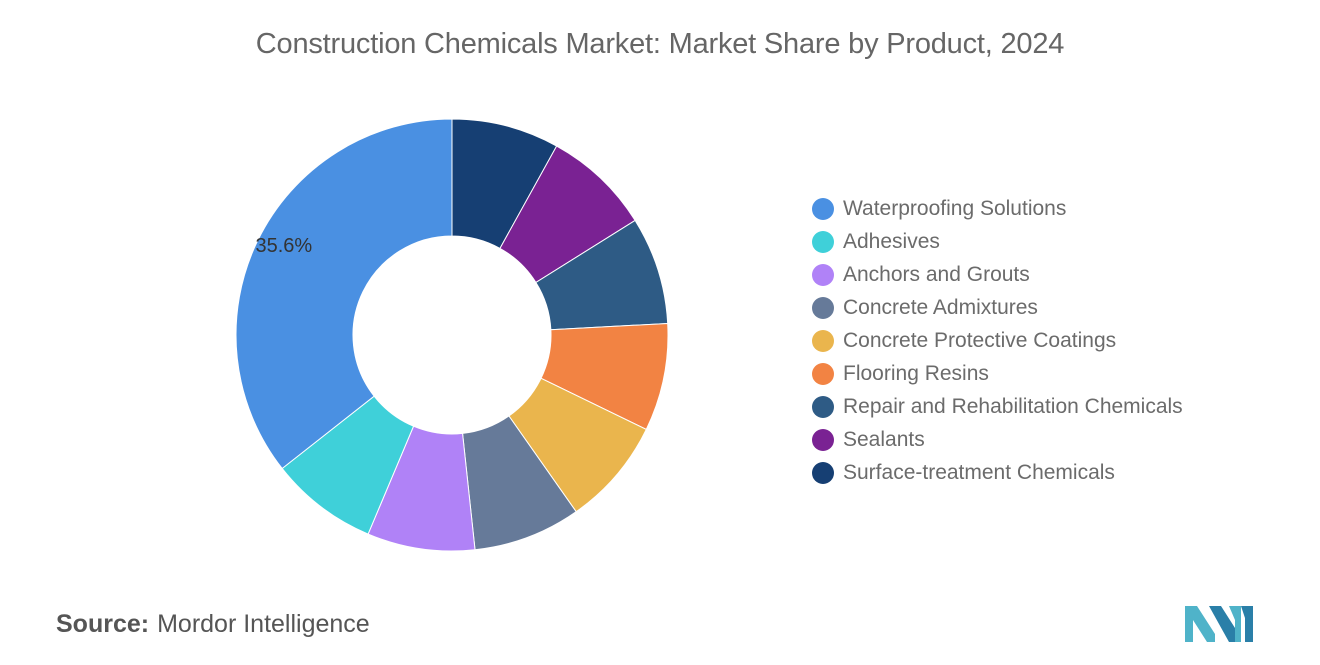 The image size is (1320, 665). What do you see at coordinates (891, 241) in the screenshot?
I see `legend-label: Adhesives` at bounding box center [891, 241].